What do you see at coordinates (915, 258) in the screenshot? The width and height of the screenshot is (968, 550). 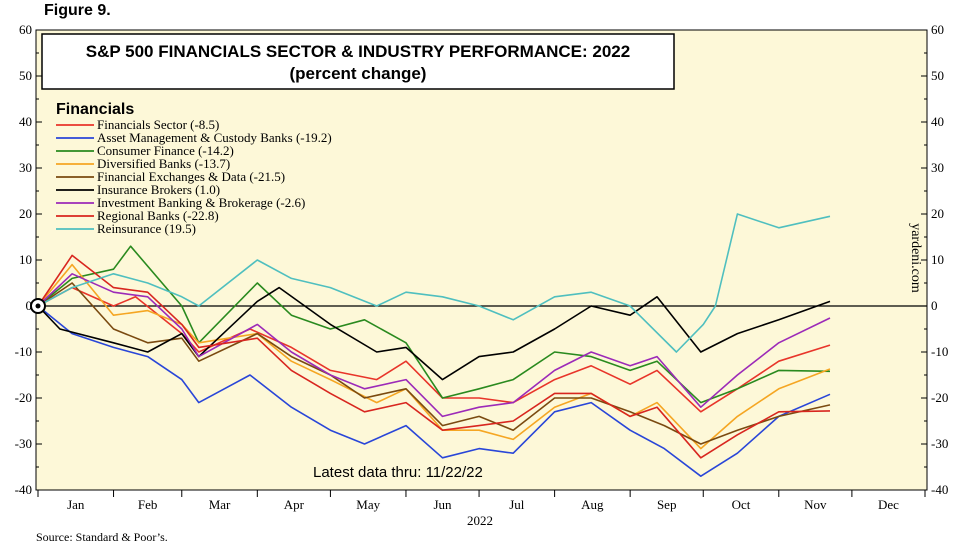 I see `watermark: yardeni.com` at bounding box center [915, 258].